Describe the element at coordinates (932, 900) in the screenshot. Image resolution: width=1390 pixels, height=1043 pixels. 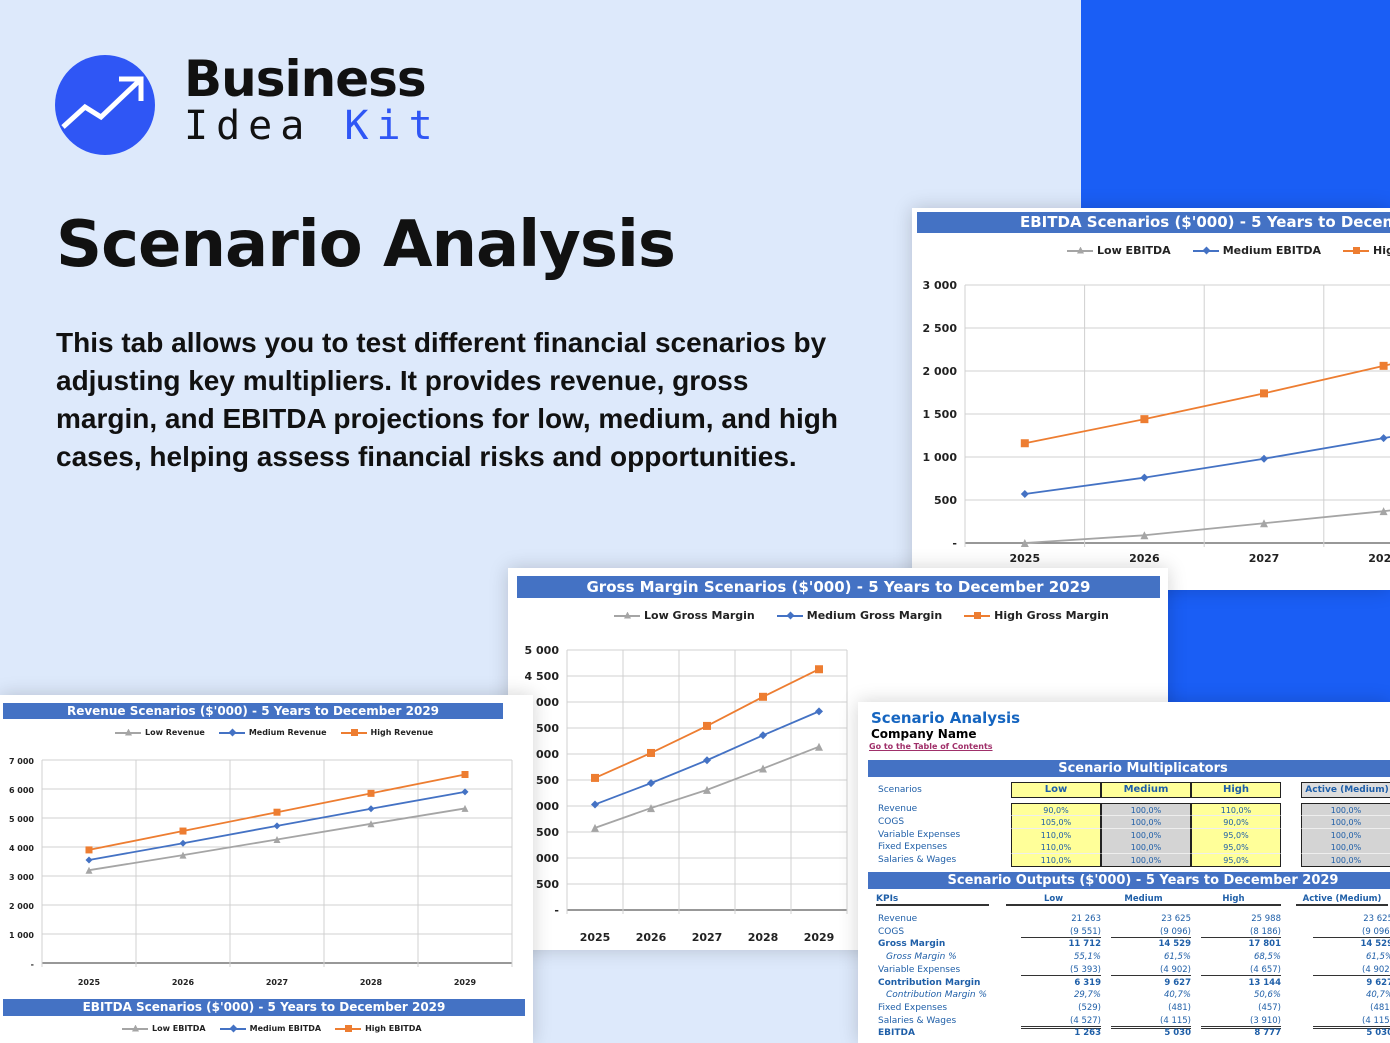
I see `kpi-label: KPIs` at that location.